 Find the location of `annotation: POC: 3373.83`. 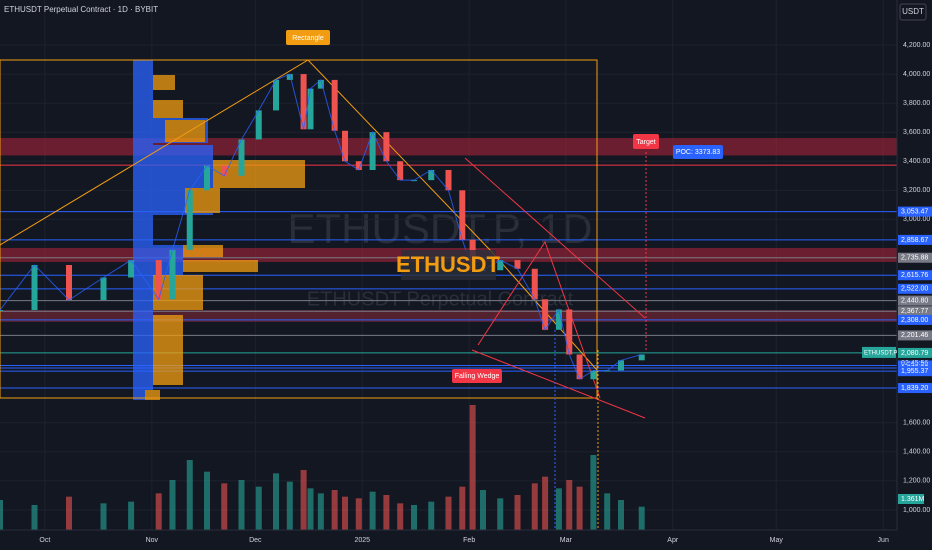

annotation: POC: 3373.83 is located at coordinates (698, 152).